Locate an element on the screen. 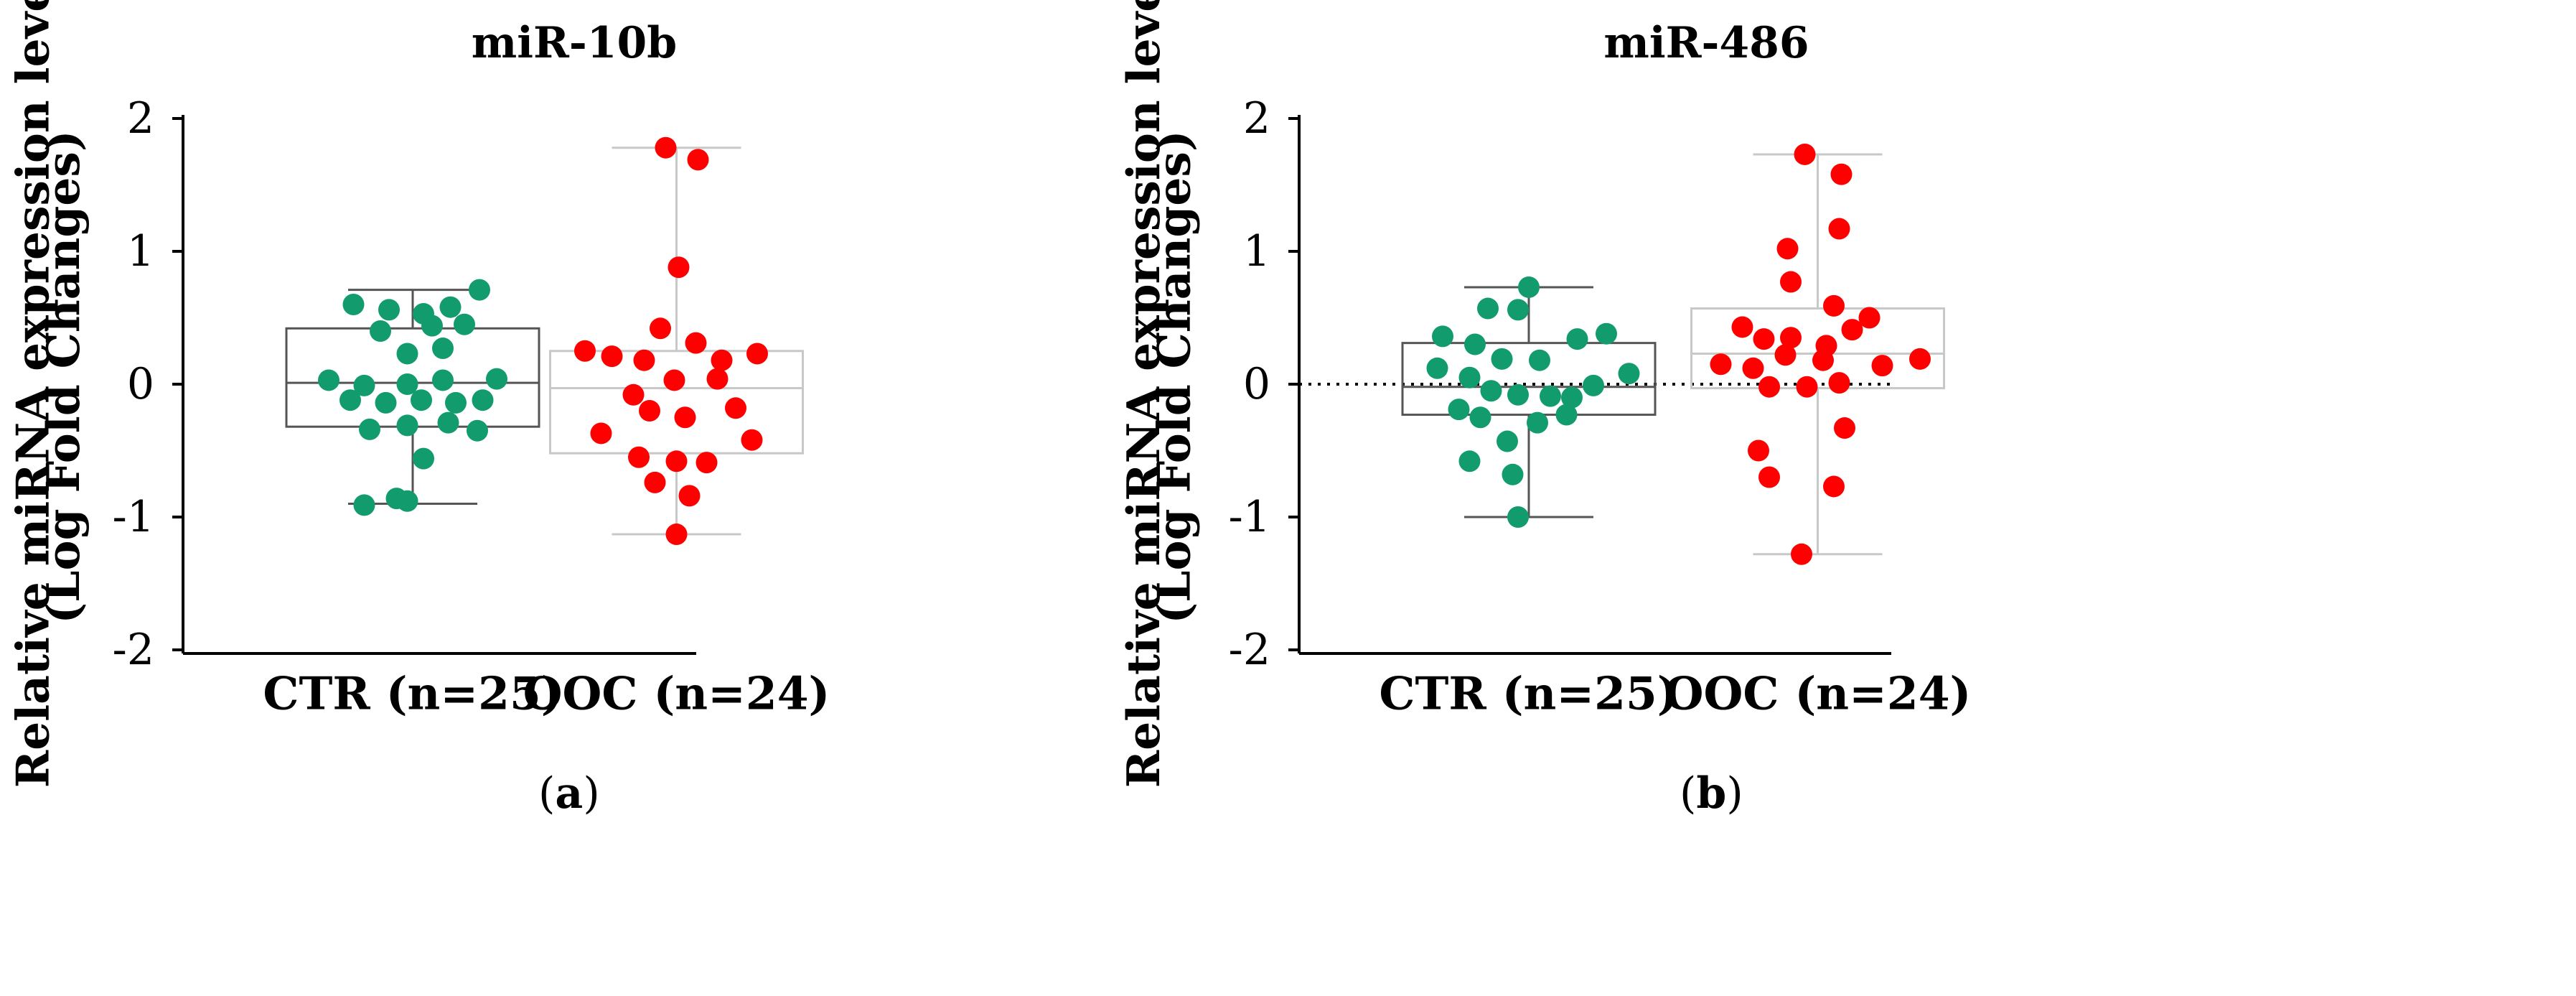  group-ooc: OOC (n=24) is located at coordinates (676, 428).